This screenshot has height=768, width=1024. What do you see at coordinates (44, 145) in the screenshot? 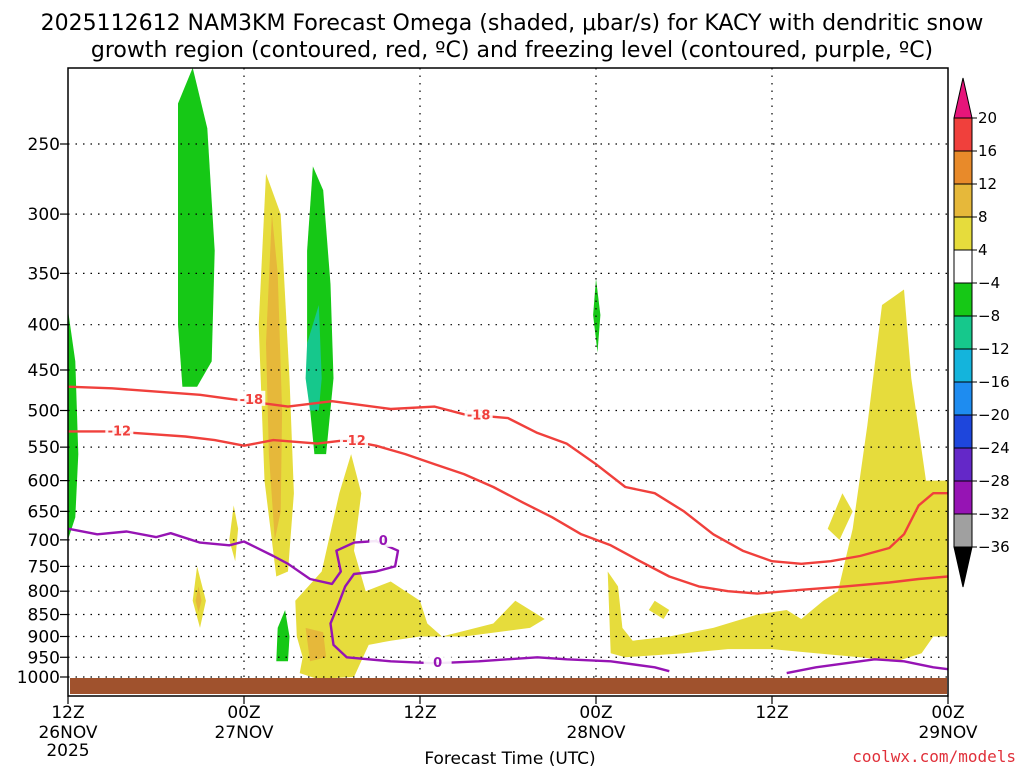
I see `y-tick-label-250: 250` at bounding box center [44, 145].